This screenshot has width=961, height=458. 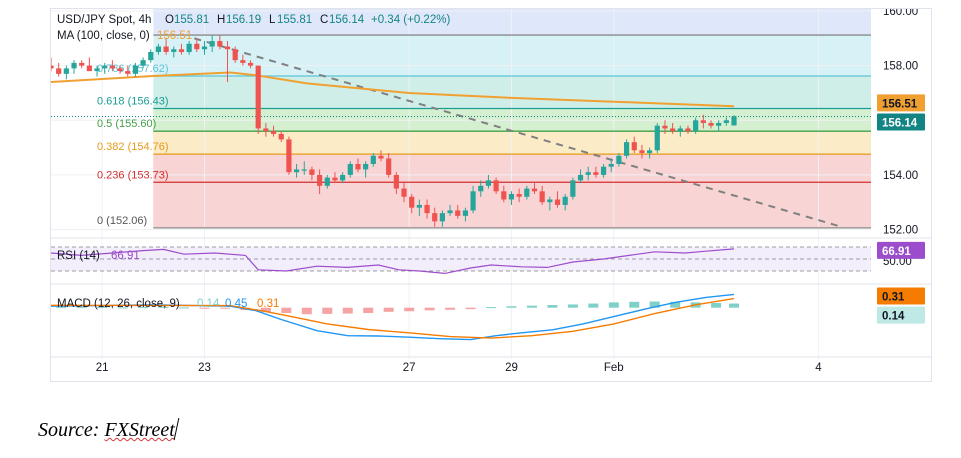 I want to click on source-prefix: Source:, so click(x=71, y=430).